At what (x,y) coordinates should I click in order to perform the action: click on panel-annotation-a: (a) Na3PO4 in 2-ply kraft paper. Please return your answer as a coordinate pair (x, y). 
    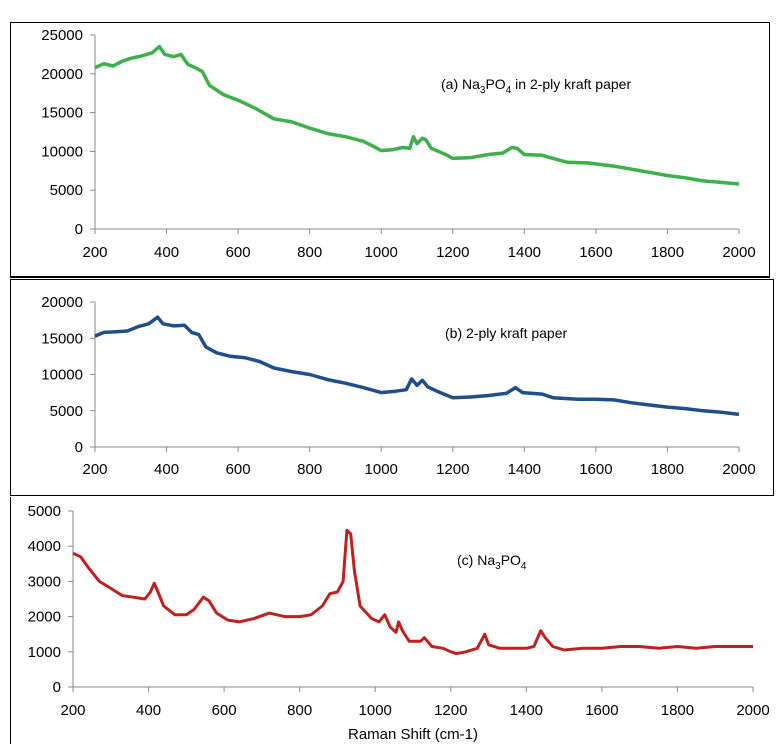
    Looking at the image, I should click on (536, 86).